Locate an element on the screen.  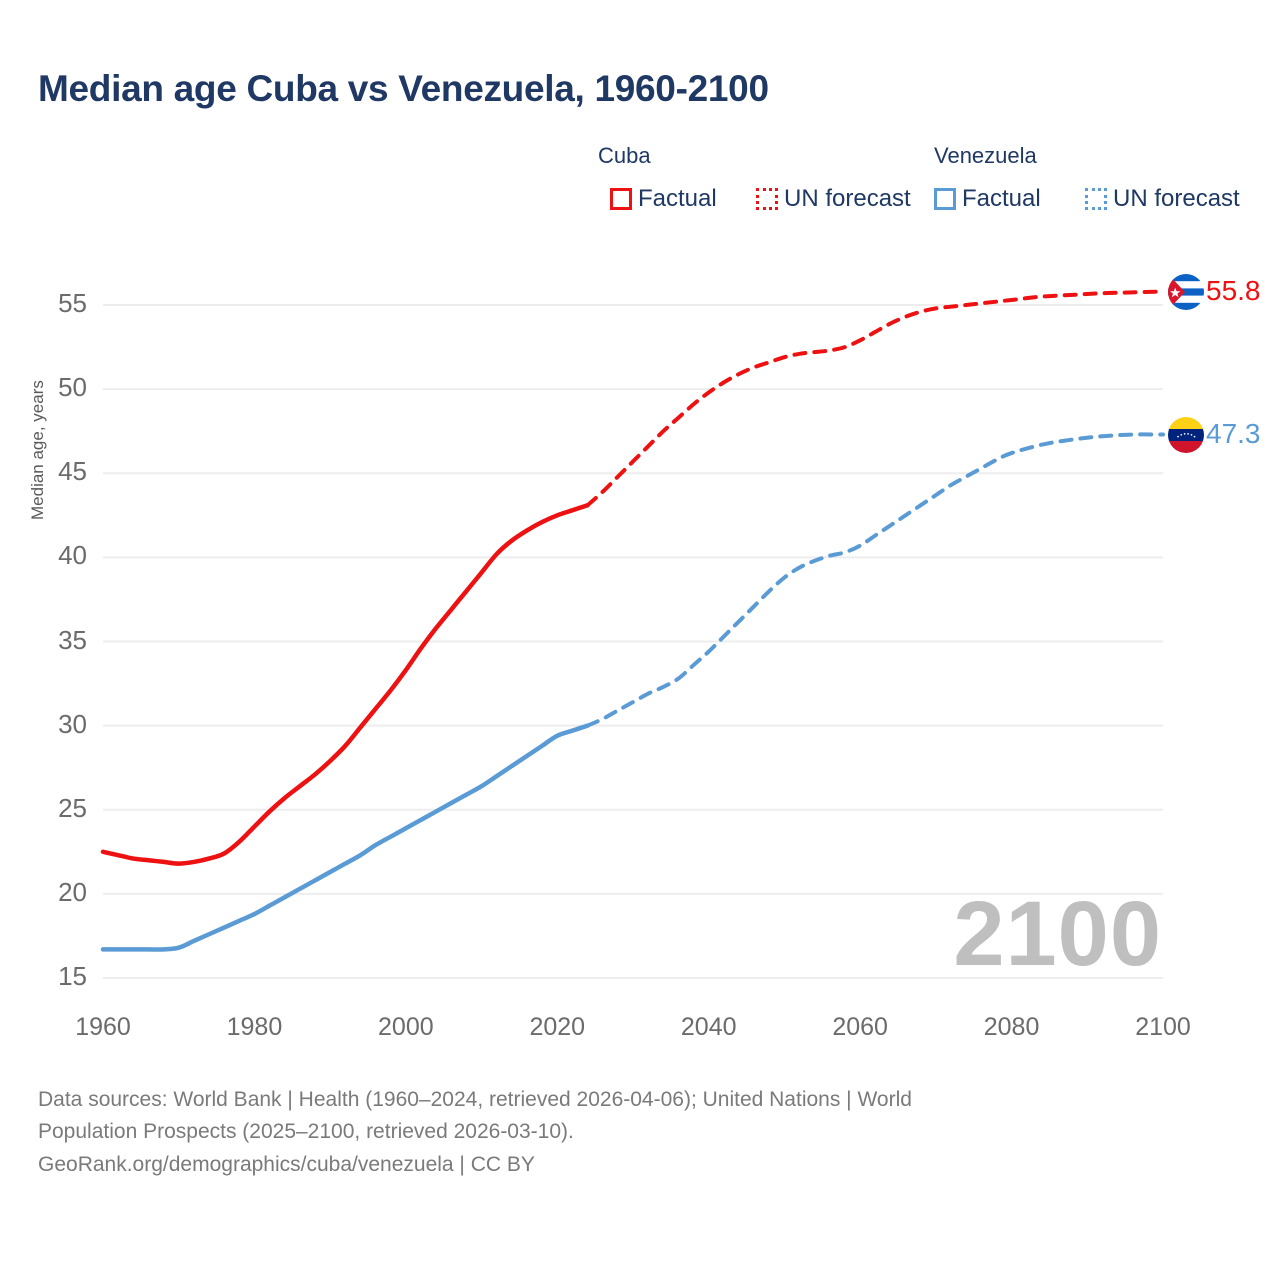
y-tick-label-45: 45 is located at coordinates (72, 471).